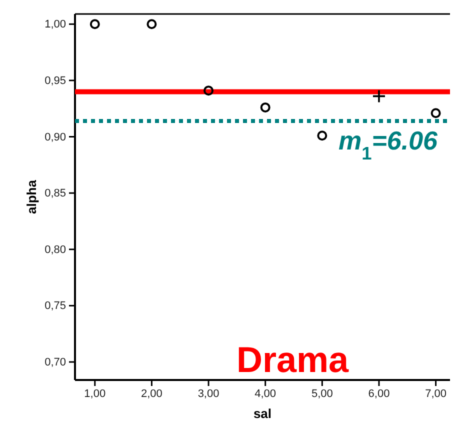  I want to click on x-tick-label: 7,00, so click(436, 394).